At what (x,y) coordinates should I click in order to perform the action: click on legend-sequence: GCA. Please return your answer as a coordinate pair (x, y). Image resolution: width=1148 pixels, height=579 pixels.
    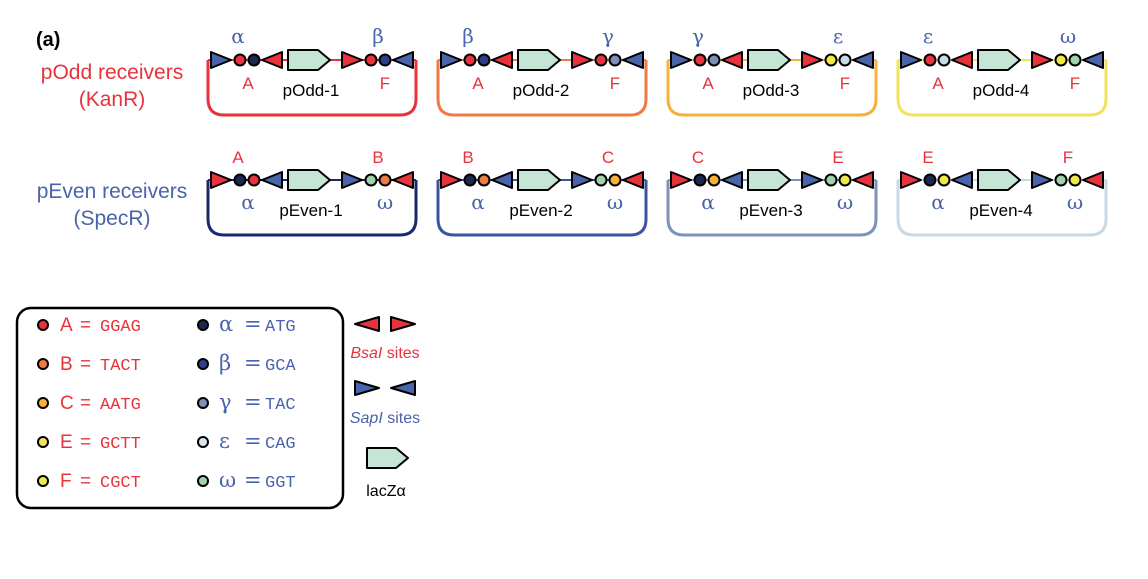
    Looking at the image, I should click on (280, 366).